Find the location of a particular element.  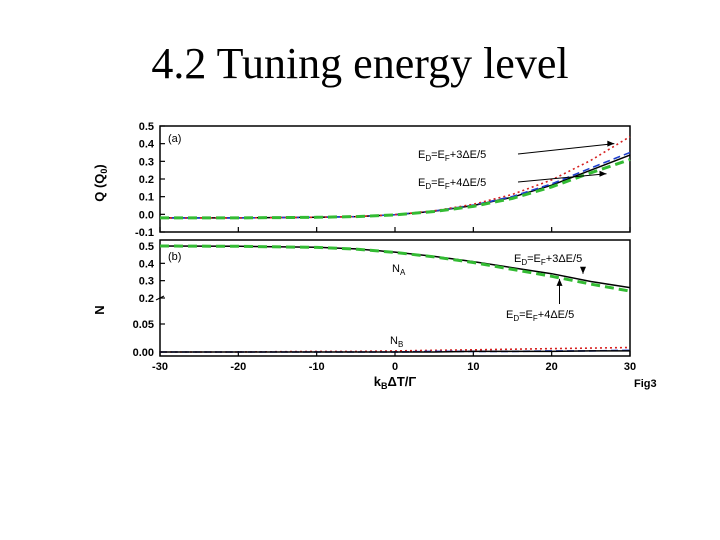

panel-a-ytick-label: 0.3 is located at coordinates (146, 162).